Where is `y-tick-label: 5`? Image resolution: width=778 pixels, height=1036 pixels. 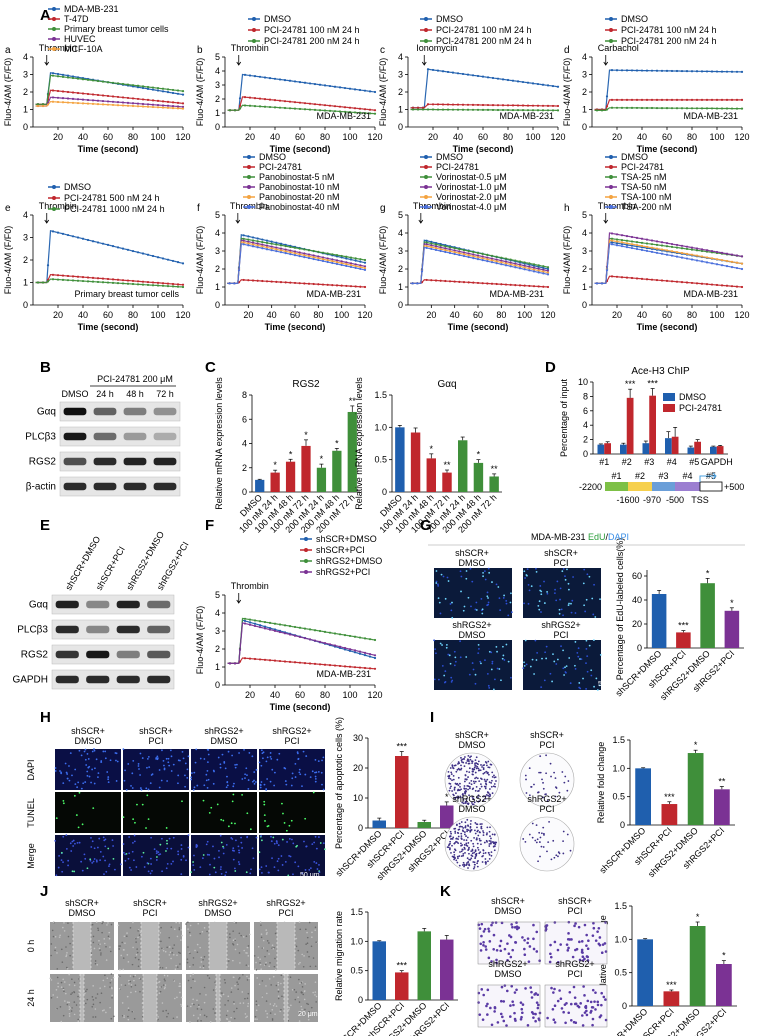
y-tick-label: 5 is located at coordinates (217, 215).